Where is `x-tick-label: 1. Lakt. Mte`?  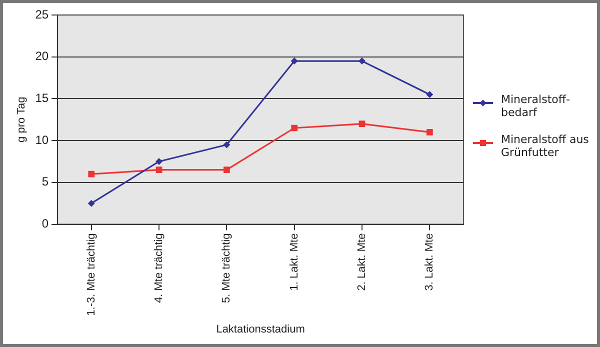
x-tick-label: 1. Lakt. Mte is located at coordinates (294, 262).